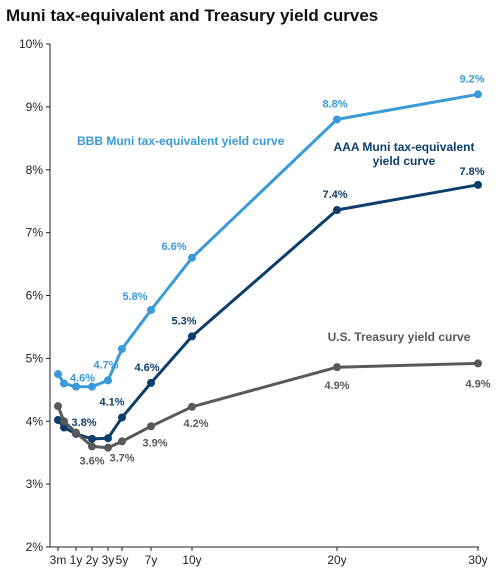  Describe the element at coordinates (35, 421) in the screenshot. I see `y-tick-label: 4%` at that location.